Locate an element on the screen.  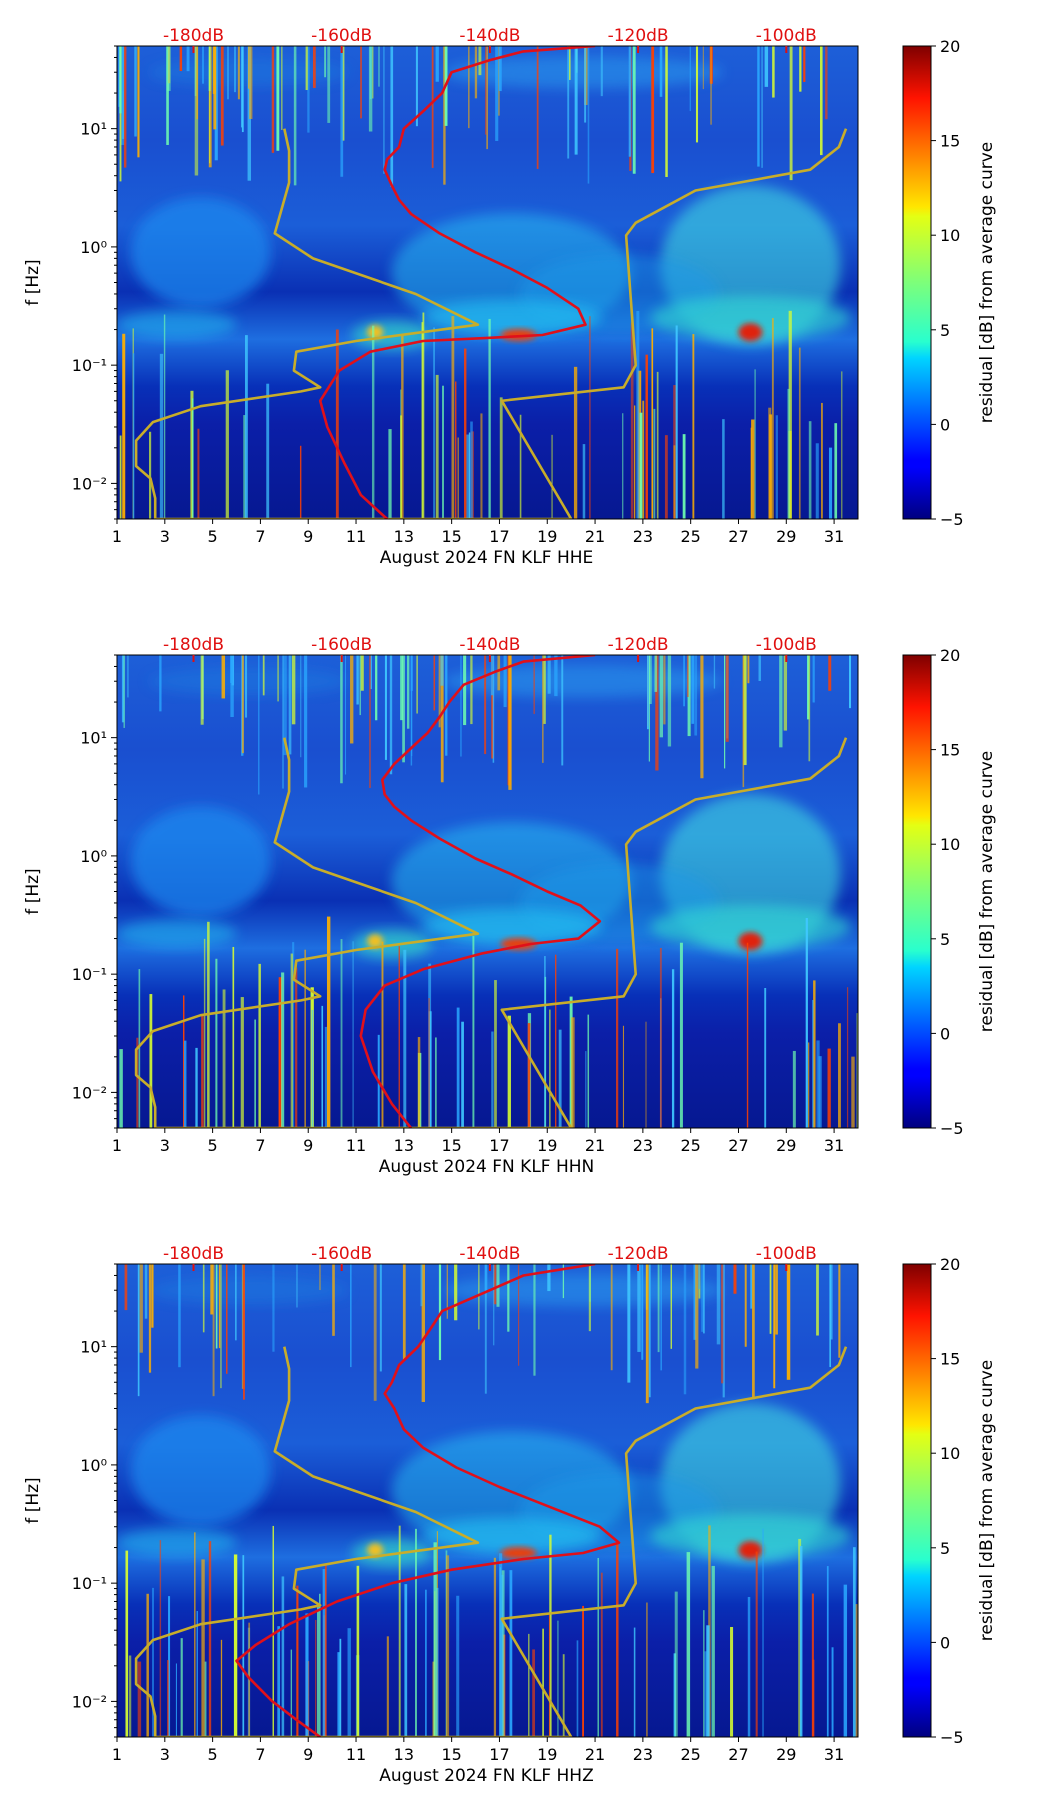
colorbar is located at coordinates (917, 891).